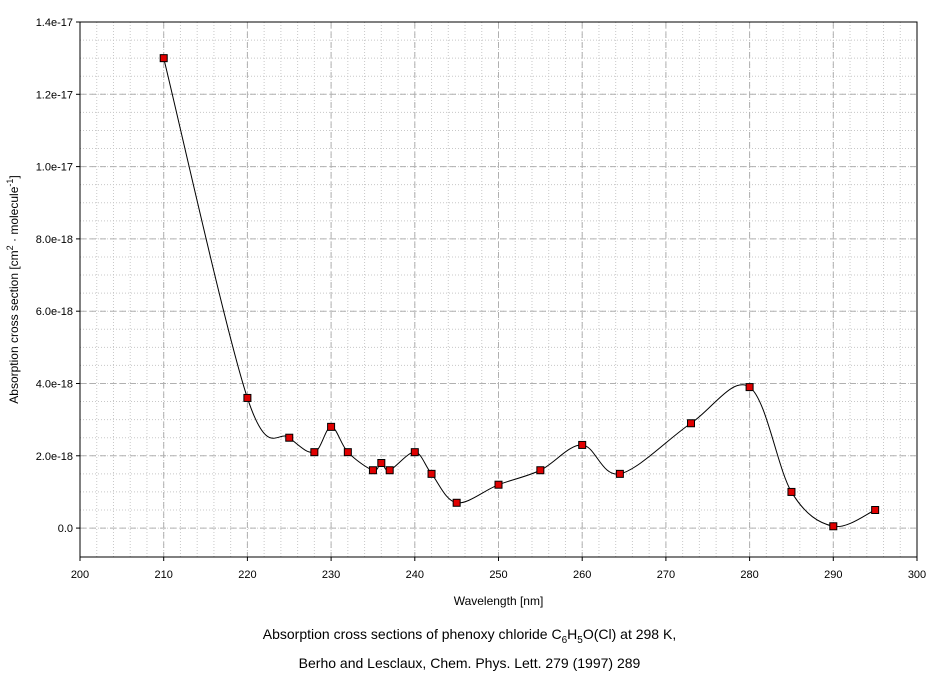  What do you see at coordinates (80, 575) in the screenshot?
I see `x-tick-label: 200` at bounding box center [80, 575].